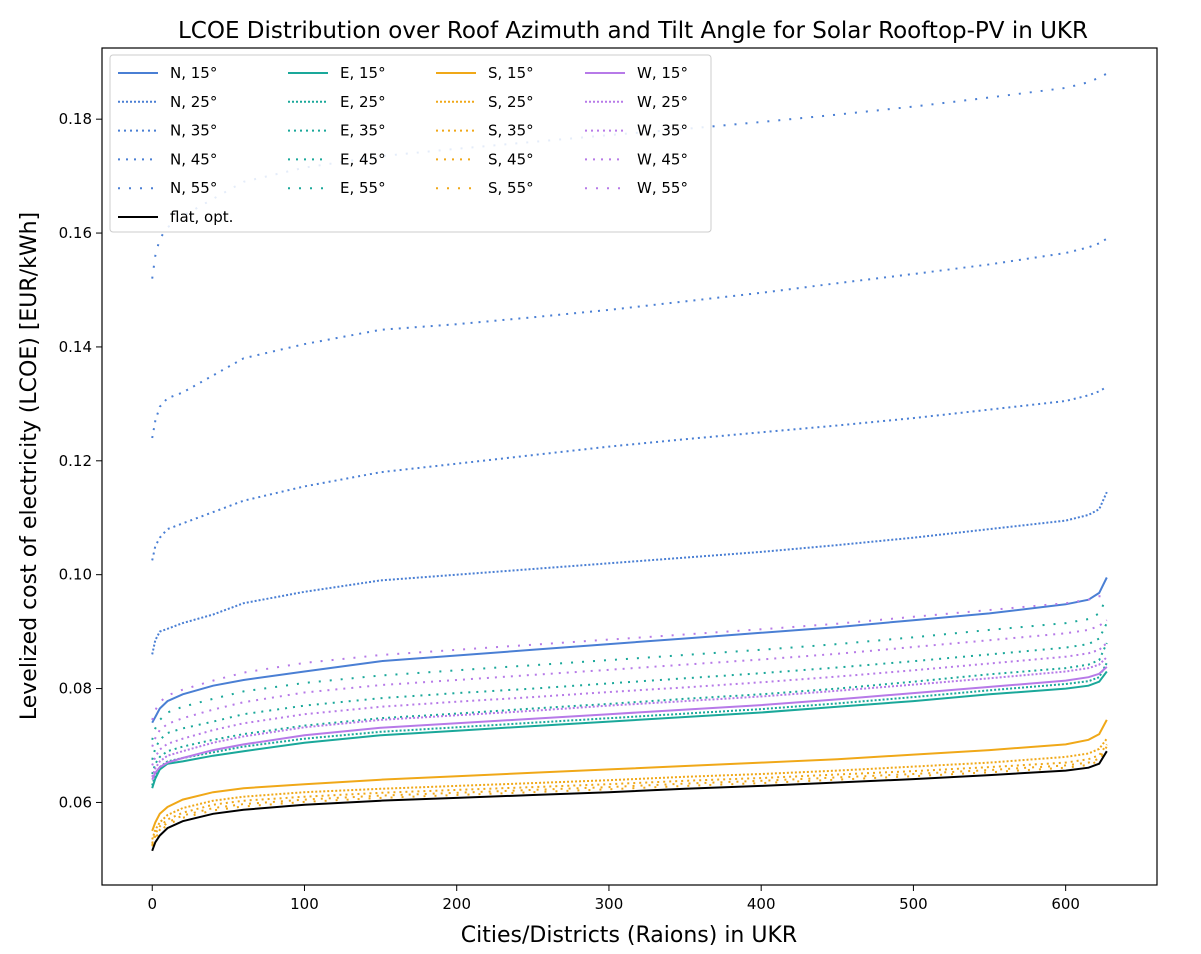 Image resolution: width=1201 pixels, height=954 pixels. I want to click on legend-label-s-15: S, 15°, so click(511, 73).